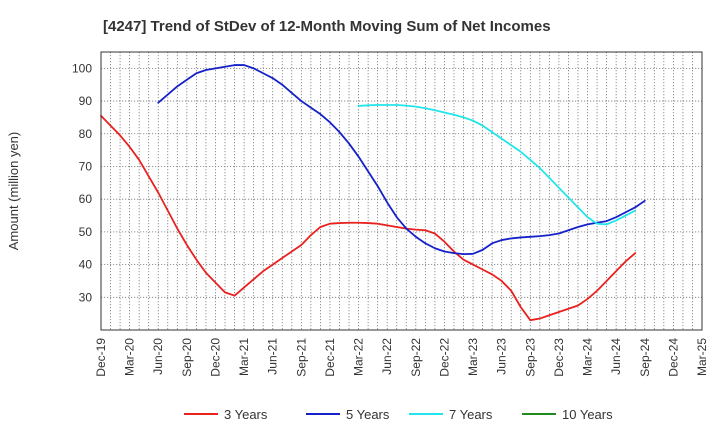  Describe the element at coordinates (359, 357) in the screenshot. I see `x-tick-label: Mar-22` at that location.